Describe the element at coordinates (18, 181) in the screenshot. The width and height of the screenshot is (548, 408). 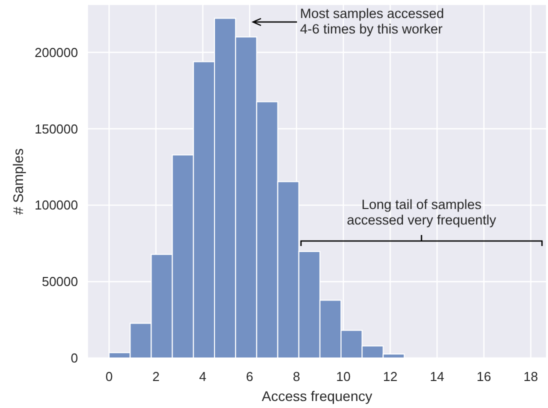
I see `y-axis-title: # Samples` at that location.